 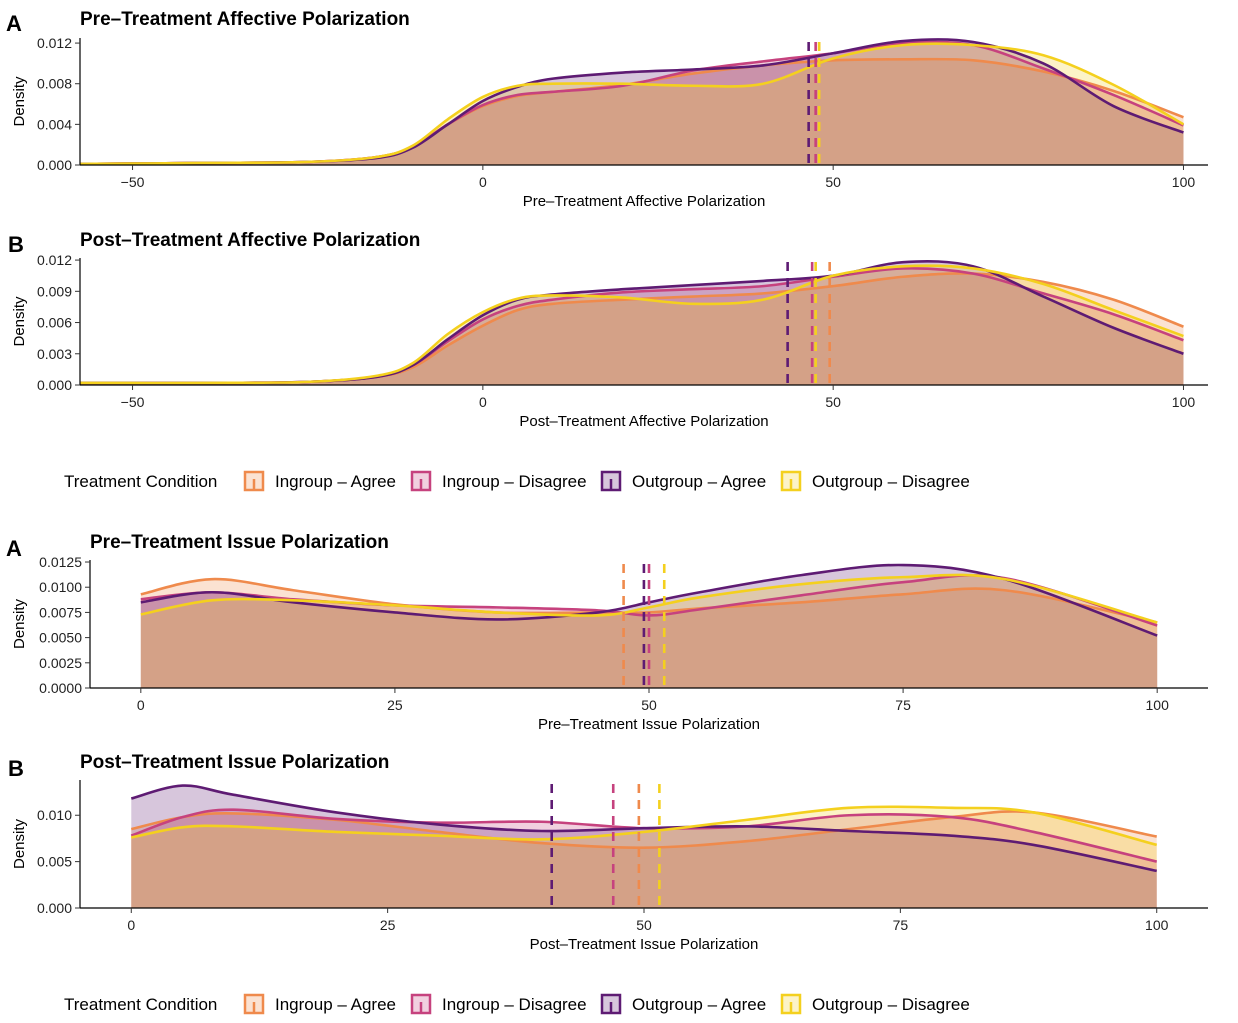 What do you see at coordinates (60, 612) in the screenshot?
I see `y-tick-label: 0.0075` at bounding box center [60, 612].